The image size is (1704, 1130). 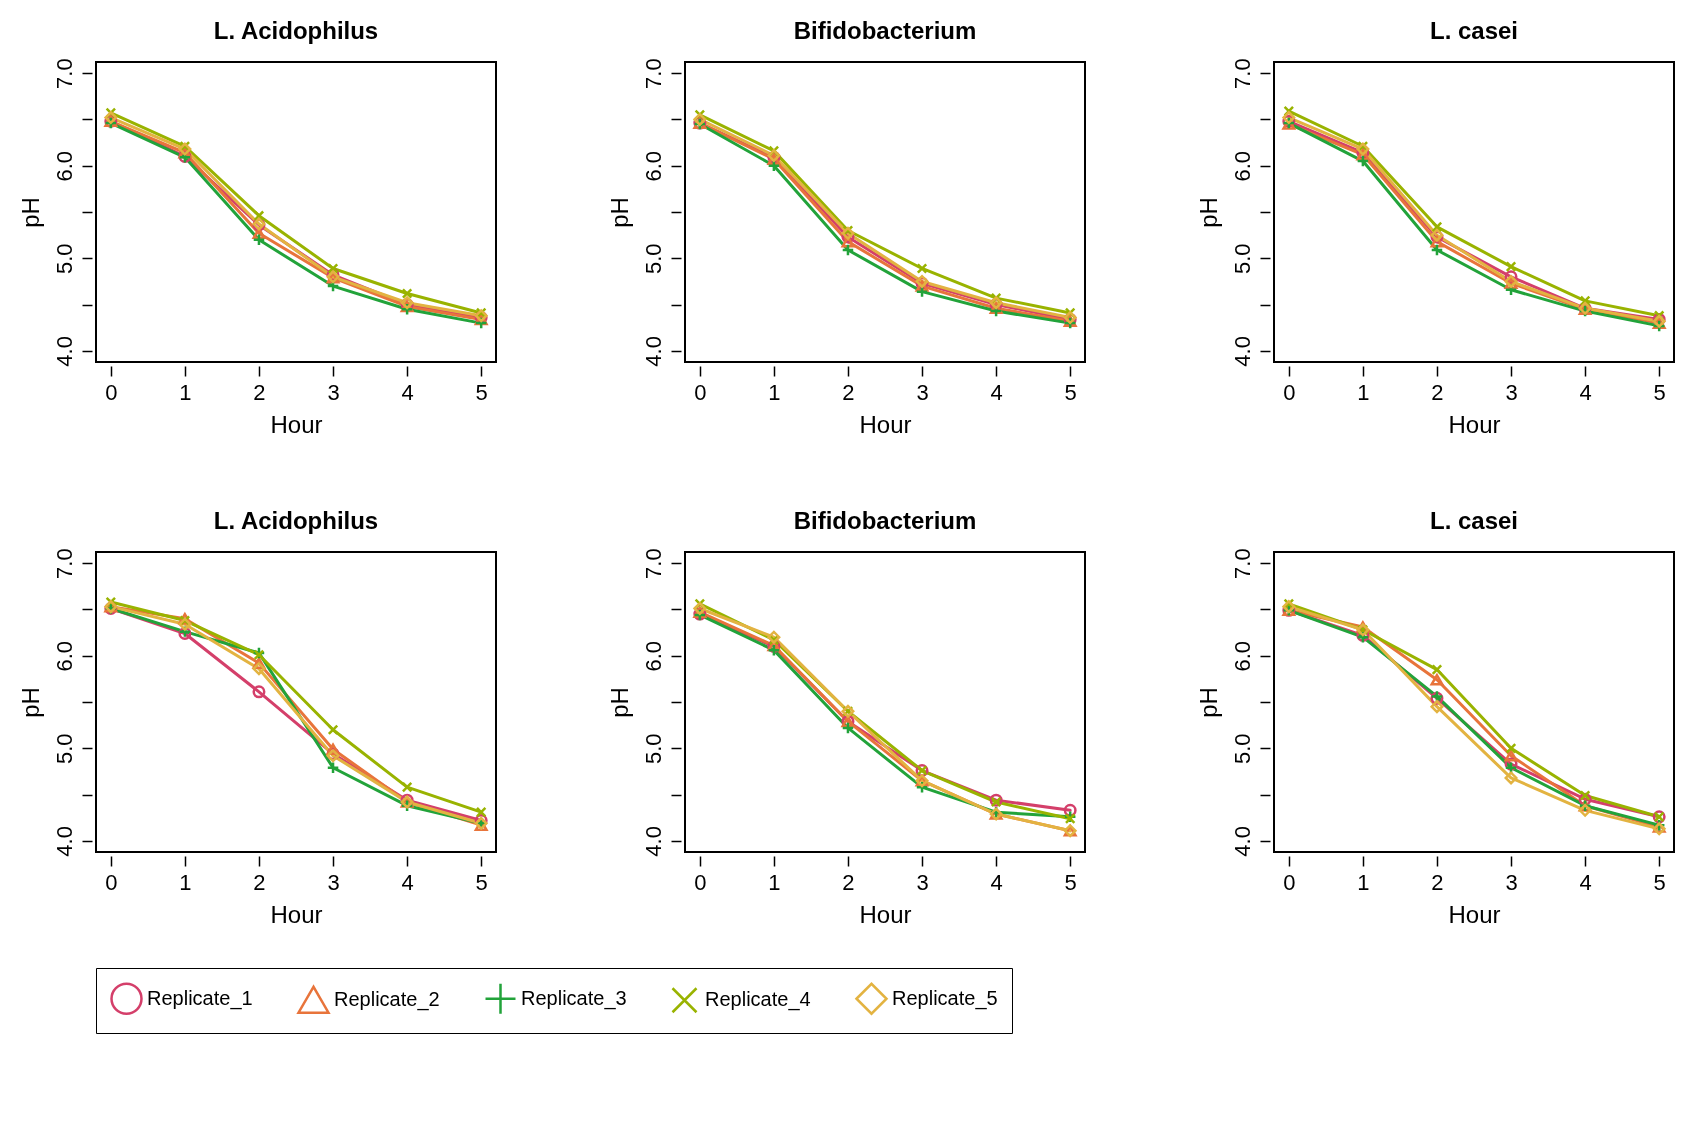 I want to click on legend-label: Replicate_1, so click(x=200, y=998).